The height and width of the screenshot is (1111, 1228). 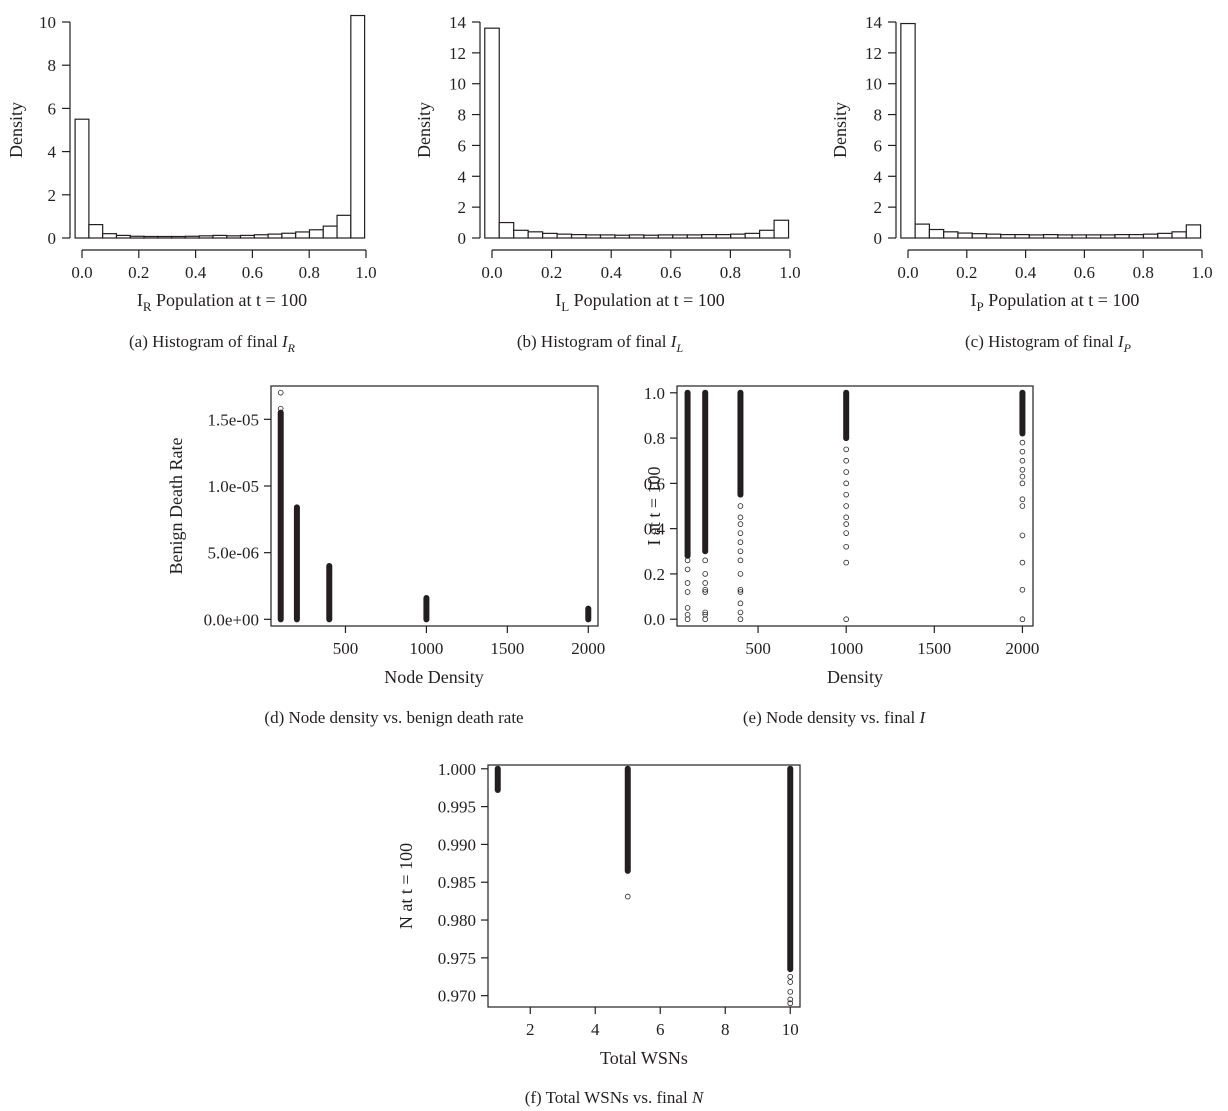 I want to click on y-tick-label: 0.980, so click(x=457, y=920).